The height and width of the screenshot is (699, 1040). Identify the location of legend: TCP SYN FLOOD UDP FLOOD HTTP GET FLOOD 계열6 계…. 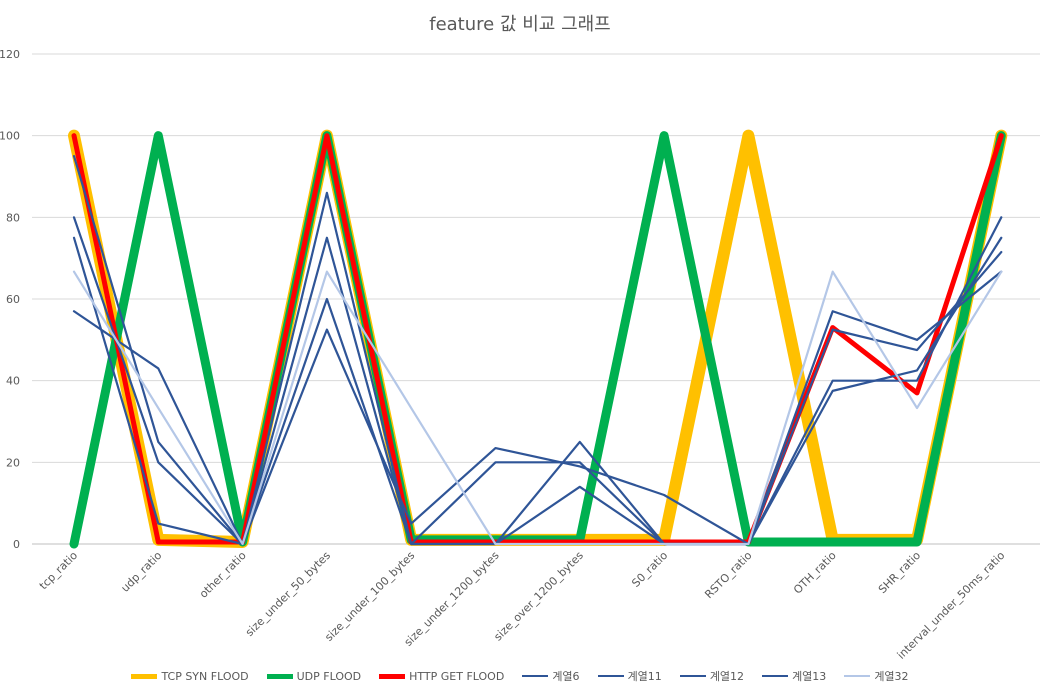
(520, 676).